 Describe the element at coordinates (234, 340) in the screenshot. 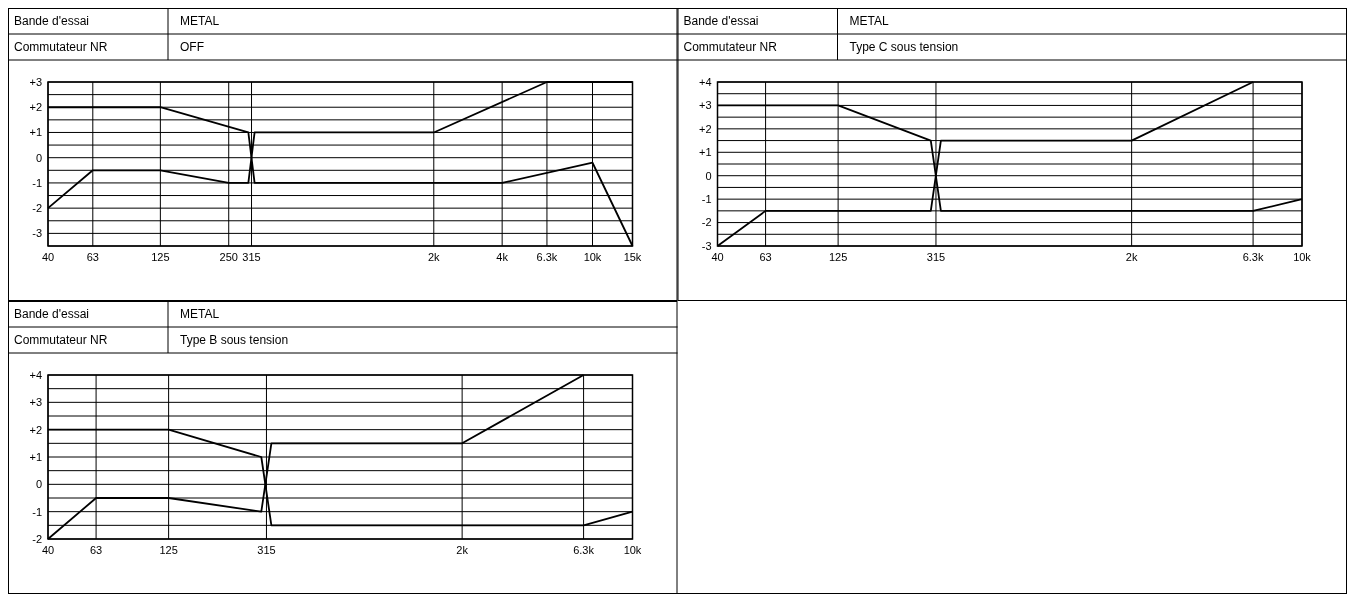

I see `text: Type B sous tension` at that location.